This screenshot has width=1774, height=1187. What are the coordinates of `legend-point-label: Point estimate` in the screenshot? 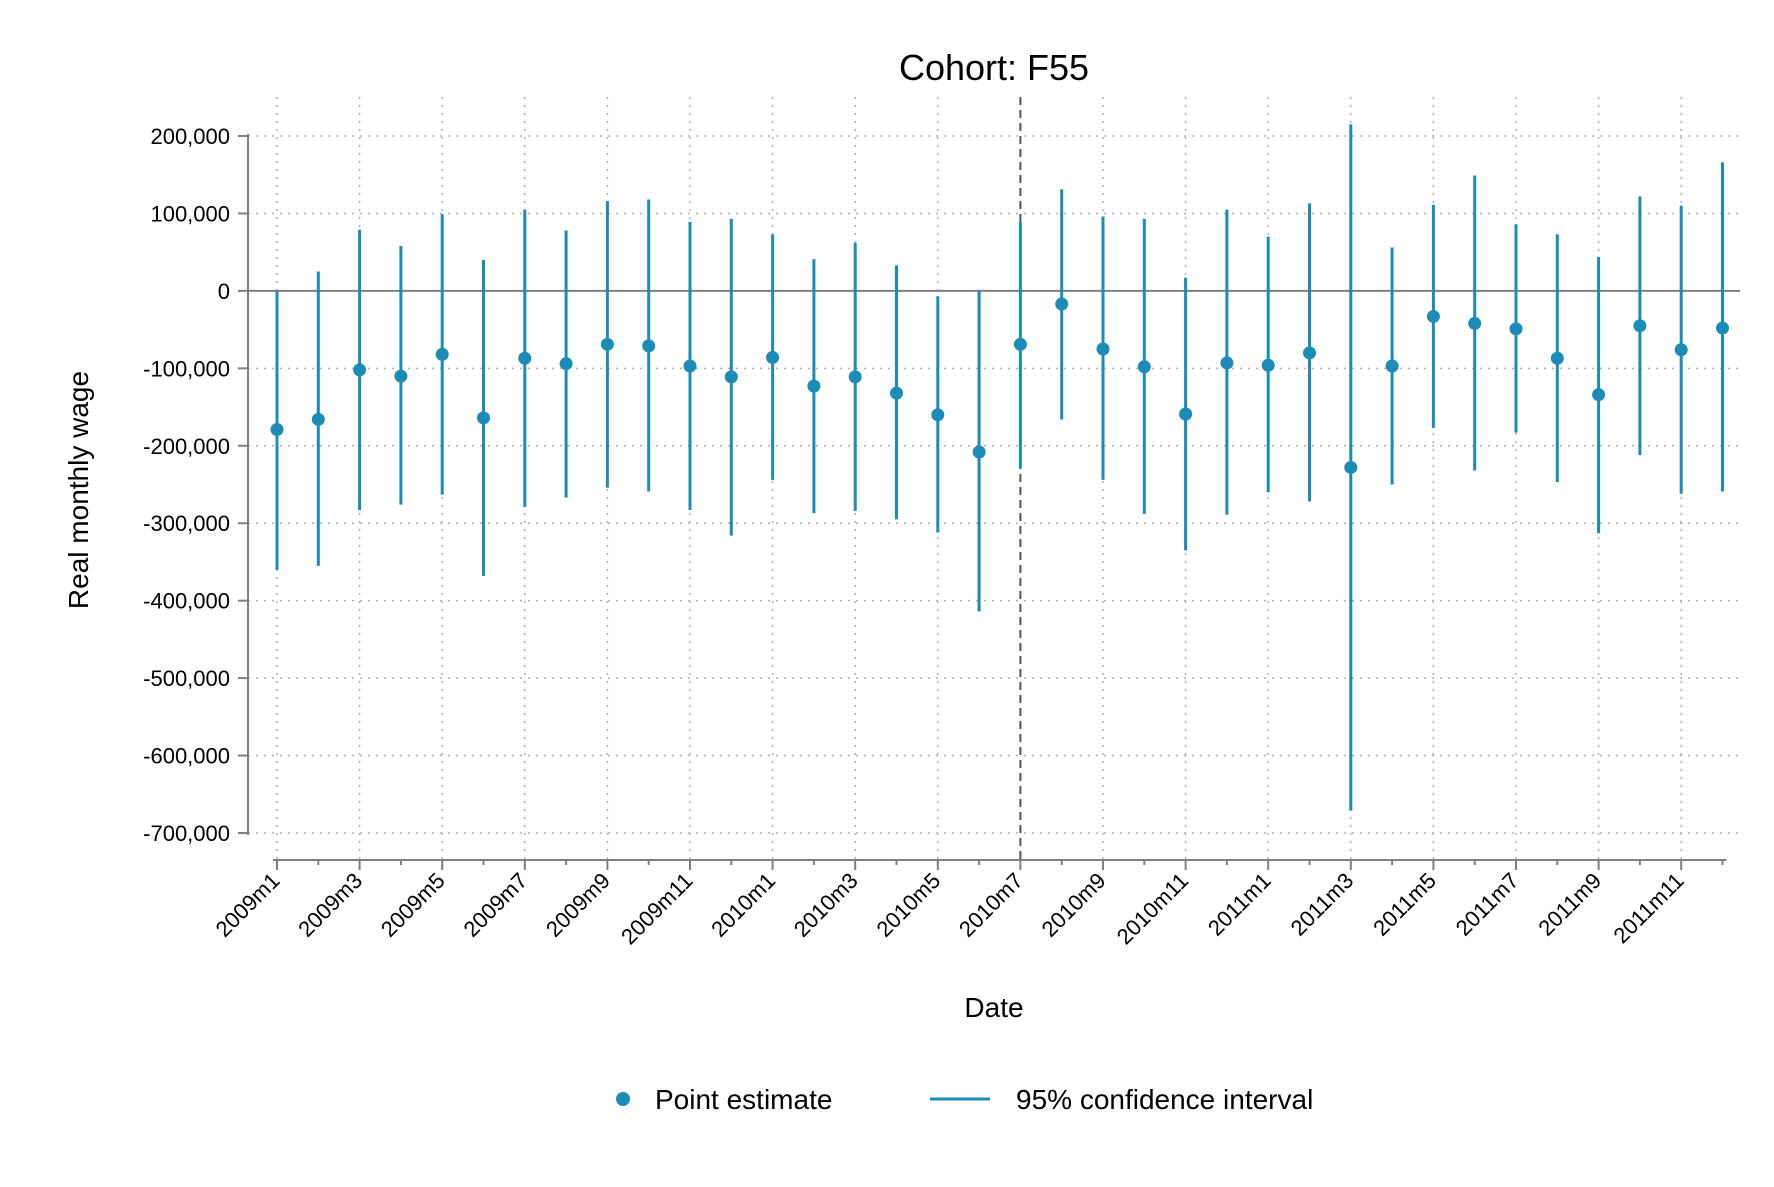 It's located at (743, 1099).